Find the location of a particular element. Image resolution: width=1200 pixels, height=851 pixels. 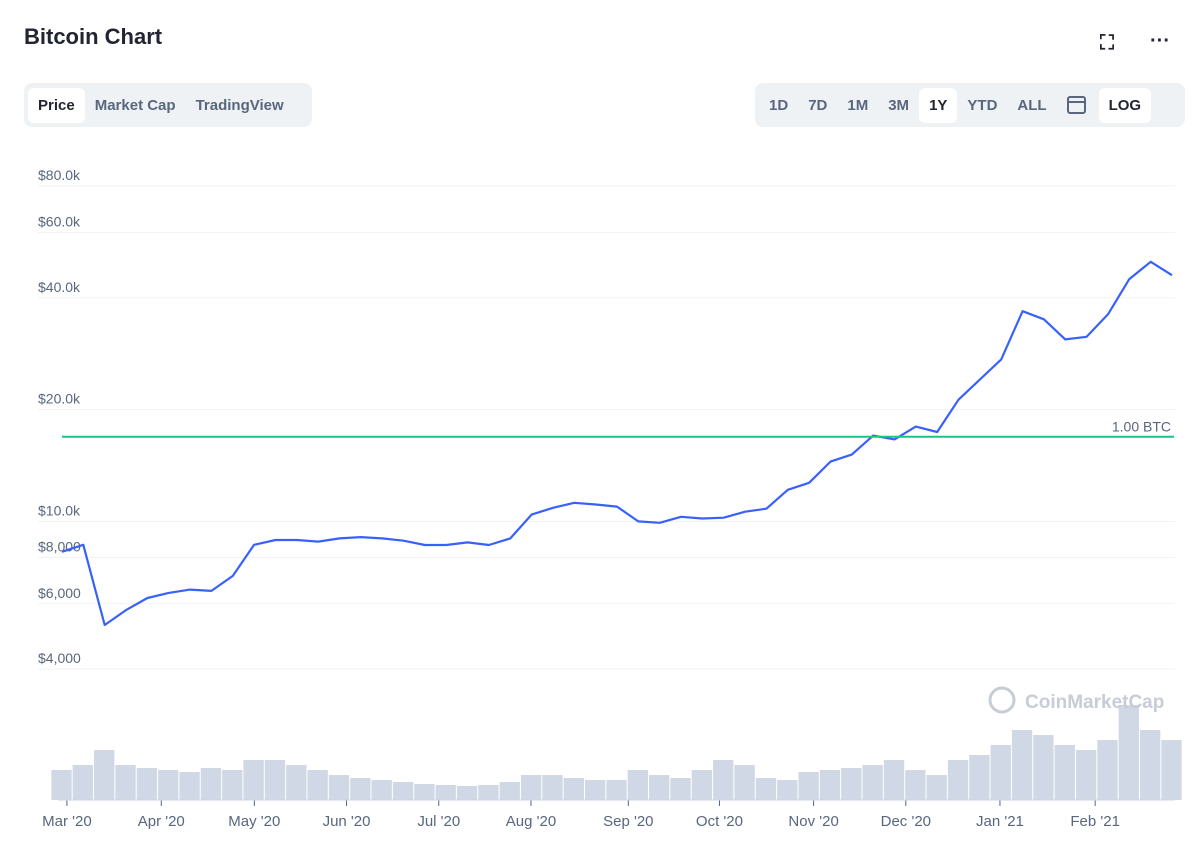

x-tick-label: May '20 is located at coordinates (254, 821).